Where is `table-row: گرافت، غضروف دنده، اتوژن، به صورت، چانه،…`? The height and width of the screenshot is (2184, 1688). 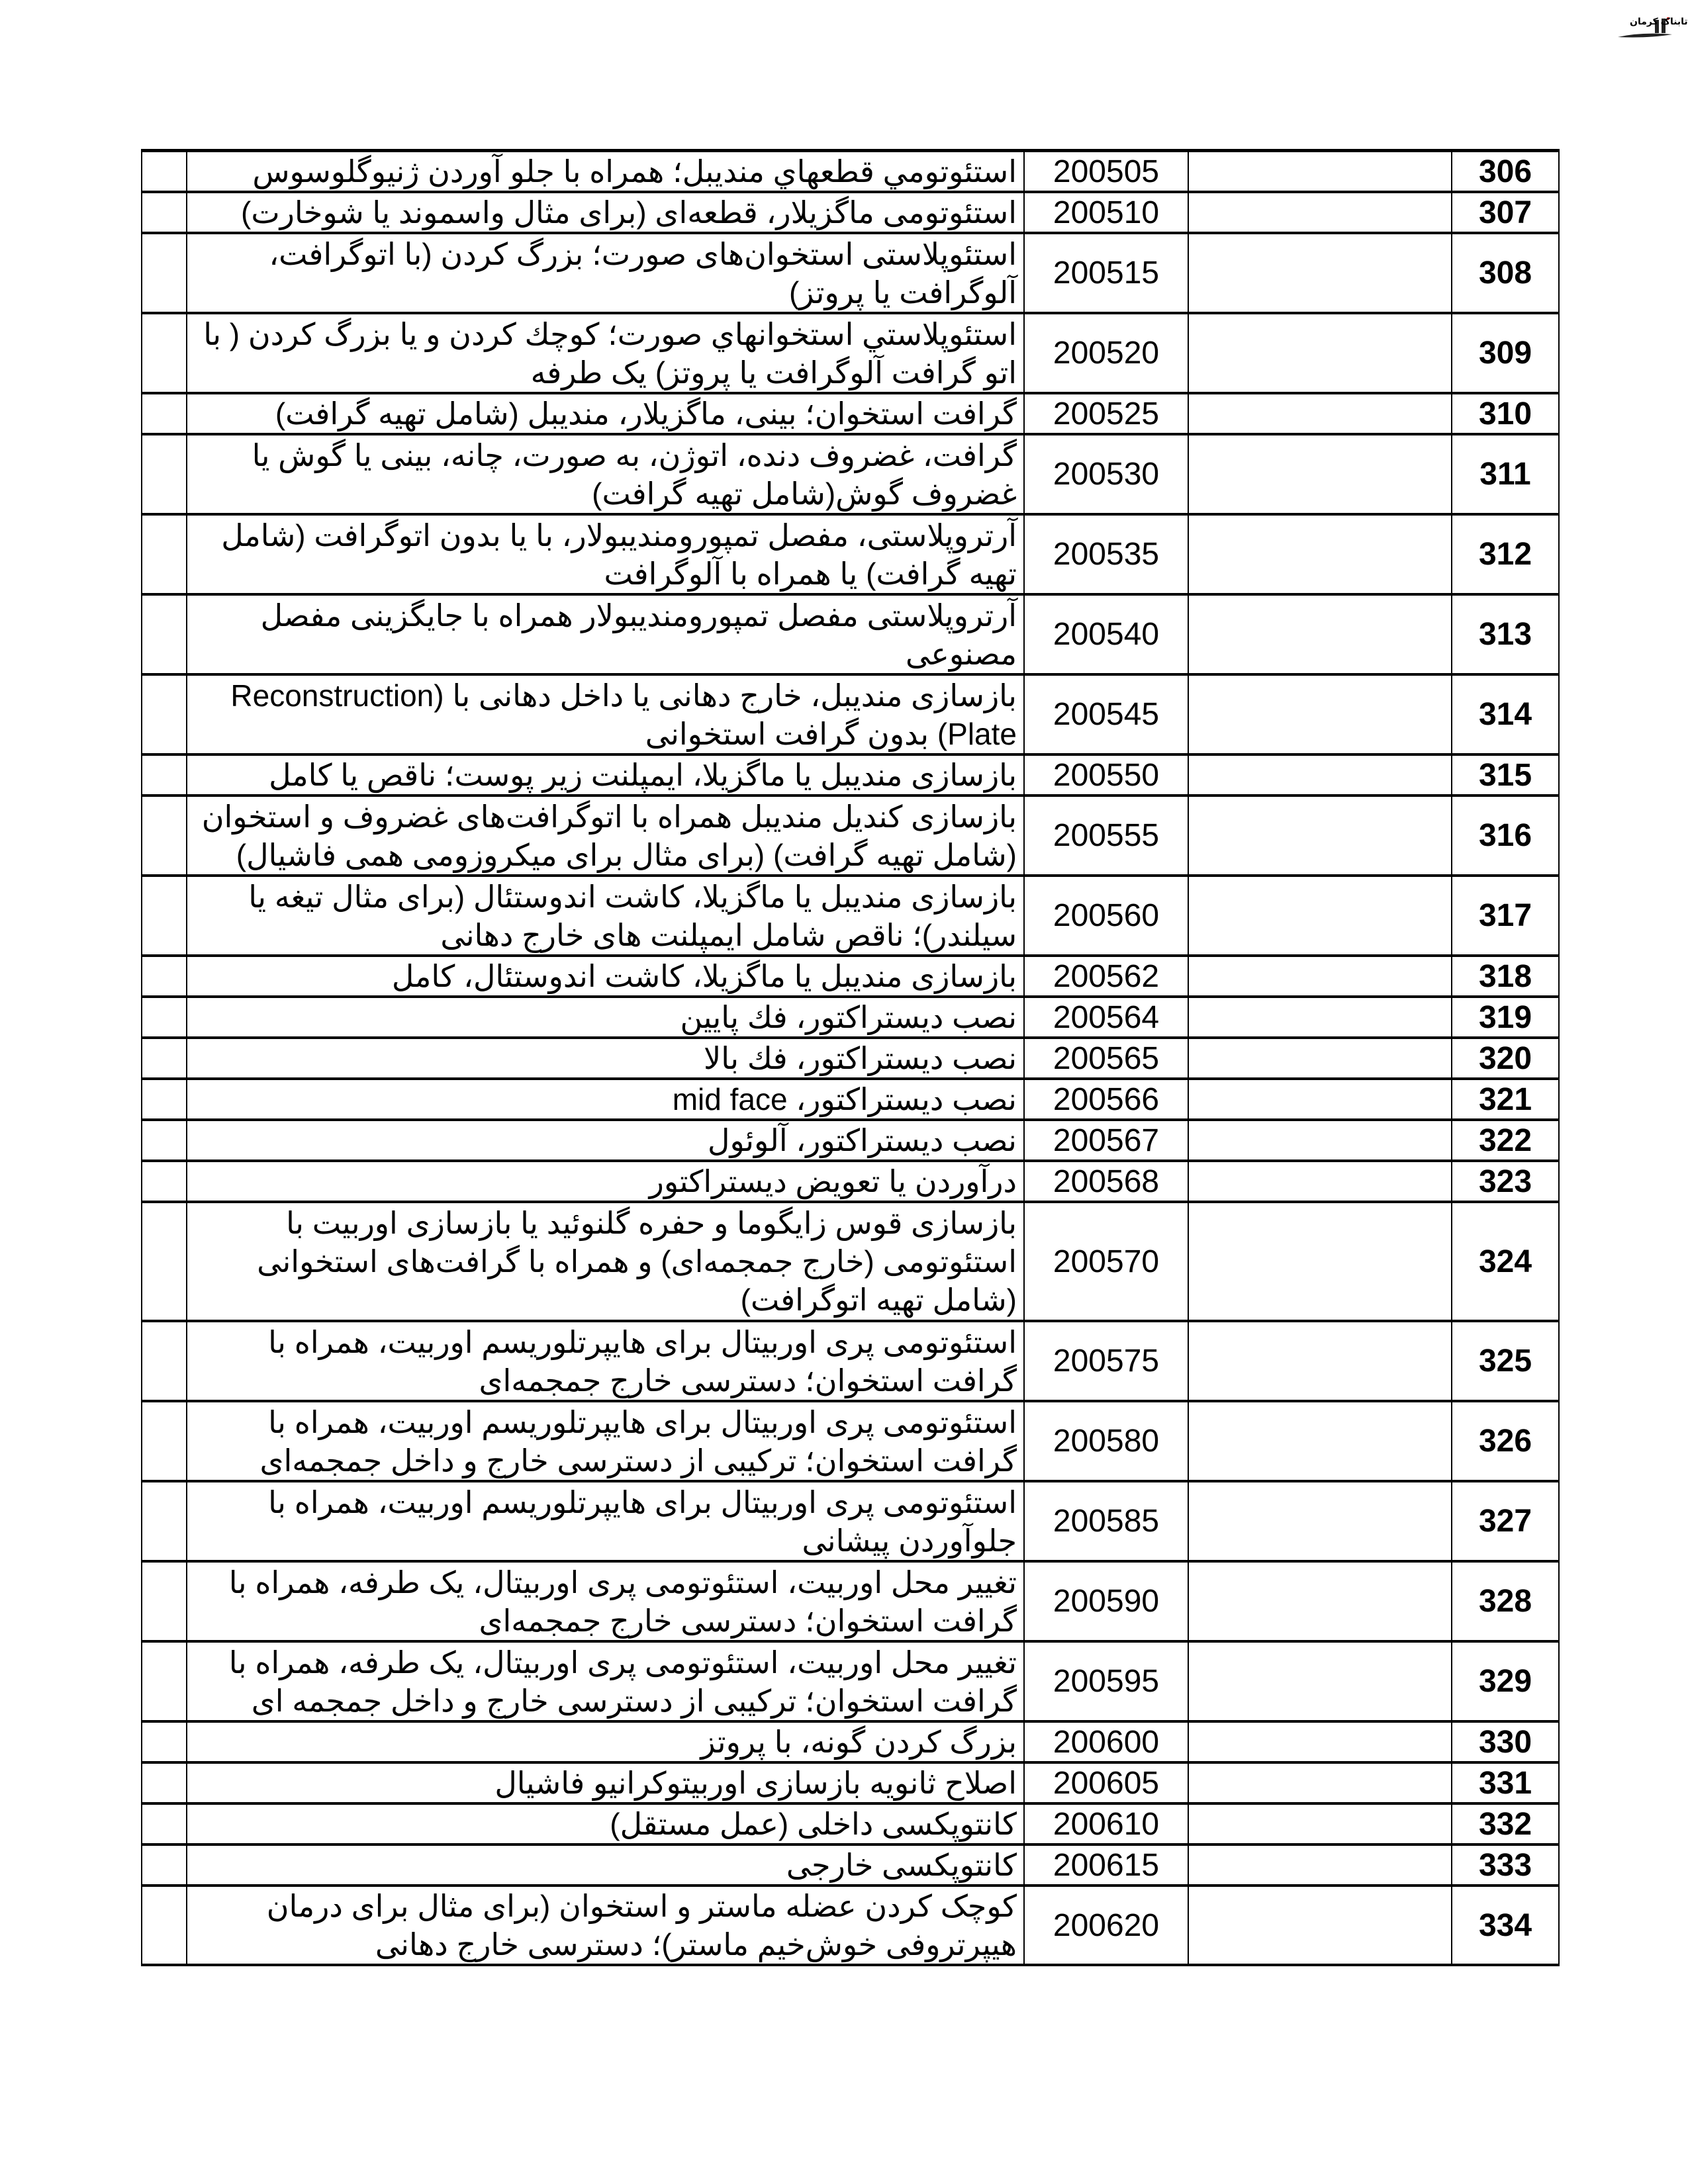 table-row: گرافت، غضروف دنده، اتوژن، به صورت، چانه،… is located at coordinates (850, 474).